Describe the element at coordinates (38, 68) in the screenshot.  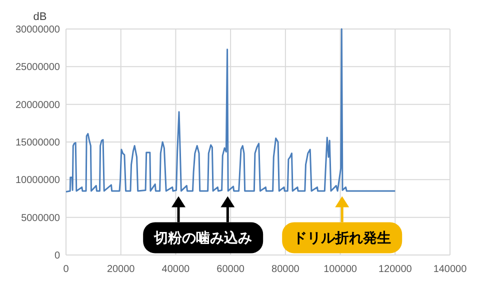
I see `y-tick-label: 25000000` at that location.